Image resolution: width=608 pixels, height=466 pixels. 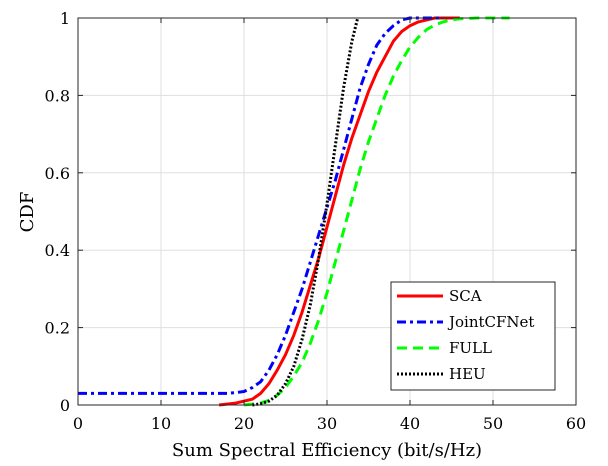 I want to click on legend: SCA JointCFNet FULL HEU, so click(x=473, y=336).